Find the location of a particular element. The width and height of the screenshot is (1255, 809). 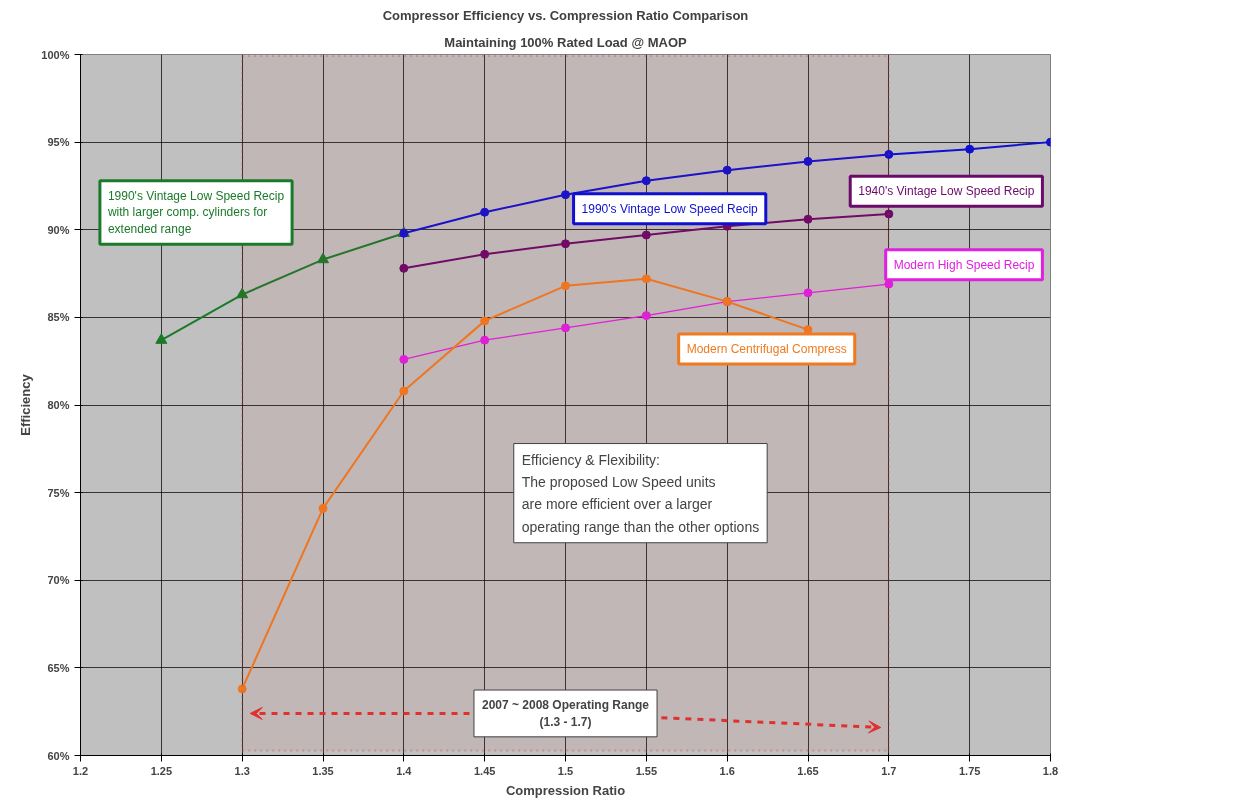

annotation: Efficiency & Flexibility: The proposed Low Speed units are more efficient over a larger operating range than the other options is located at coordinates (640, 493).